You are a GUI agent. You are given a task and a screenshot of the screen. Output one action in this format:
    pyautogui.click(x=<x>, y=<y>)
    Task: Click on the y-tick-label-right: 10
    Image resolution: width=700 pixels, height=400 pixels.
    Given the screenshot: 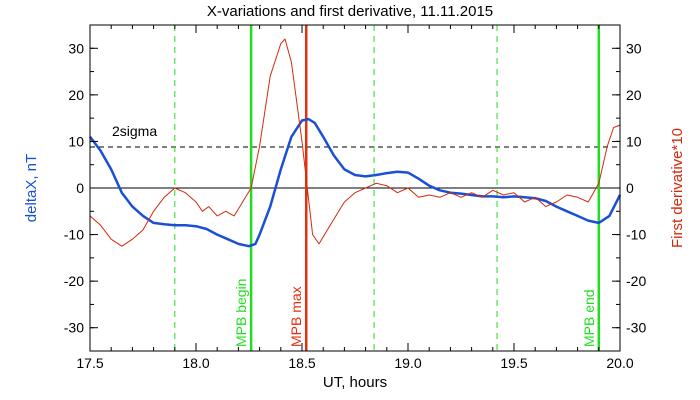 What is the action you would take?
    pyautogui.click(x=634, y=141)
    